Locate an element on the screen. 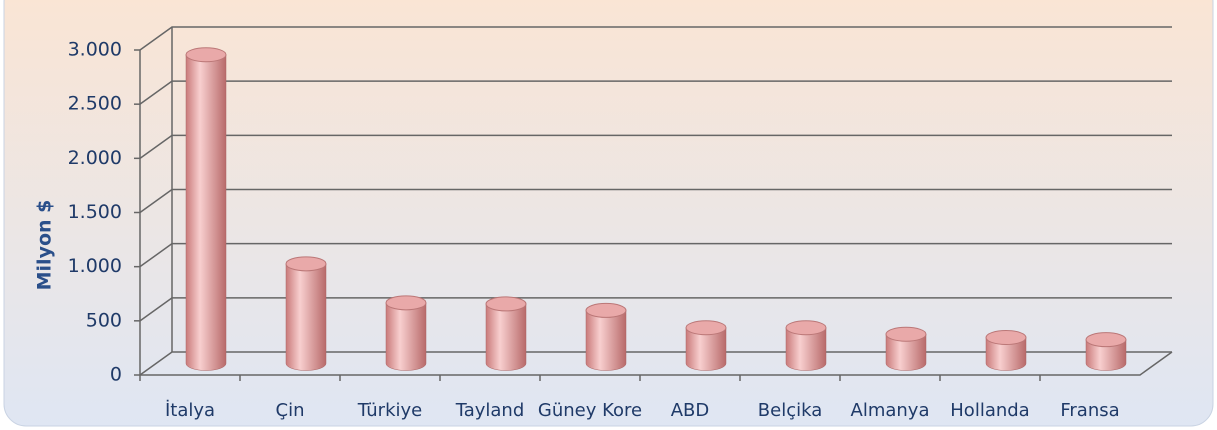 The width and height of the screenshot is (1217, 430). y-tick-label: 0 is located at coordinates (116, 375).